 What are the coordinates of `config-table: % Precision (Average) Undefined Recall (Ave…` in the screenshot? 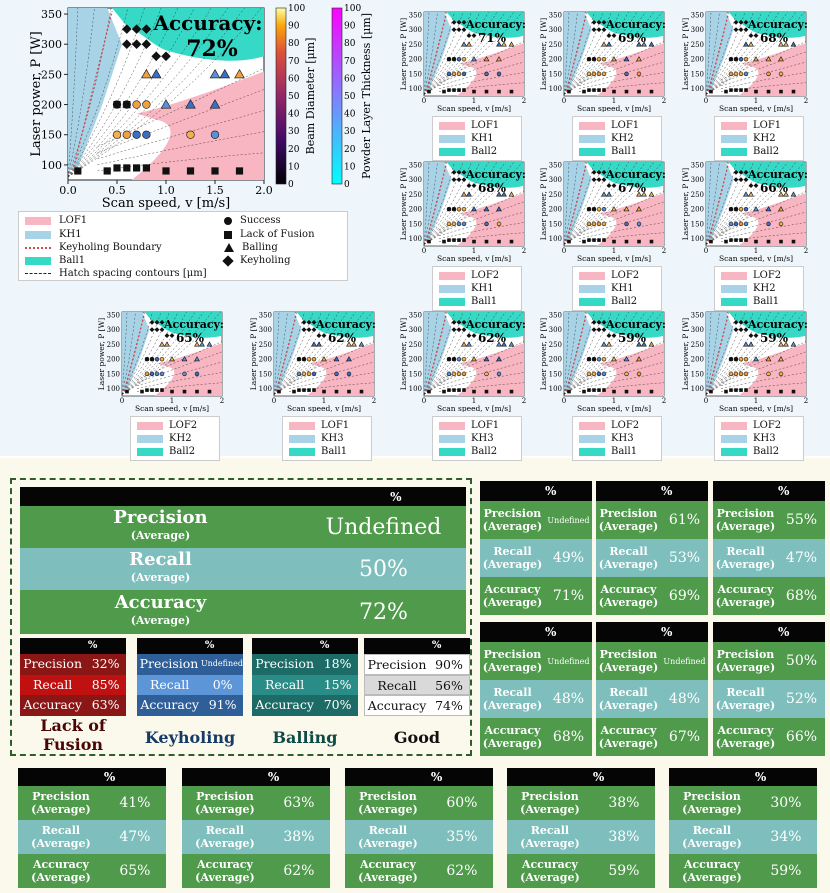 It's located at (652, 689).